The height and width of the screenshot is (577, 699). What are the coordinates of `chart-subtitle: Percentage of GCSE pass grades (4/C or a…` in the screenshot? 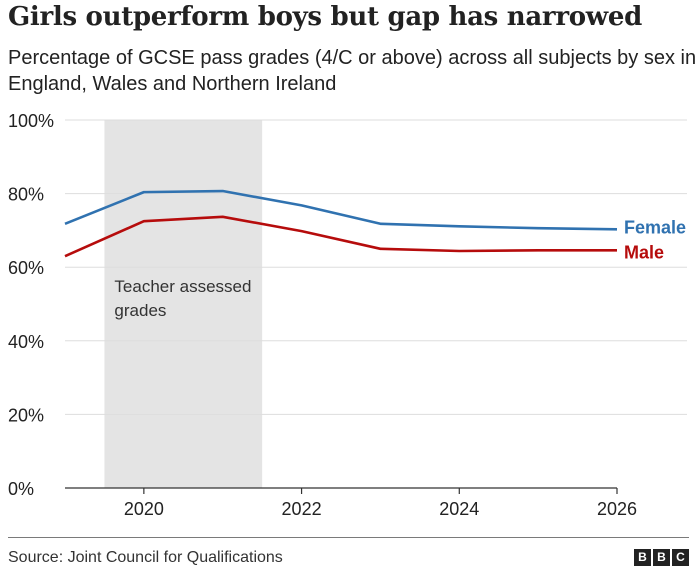 It's located at (352, 71).